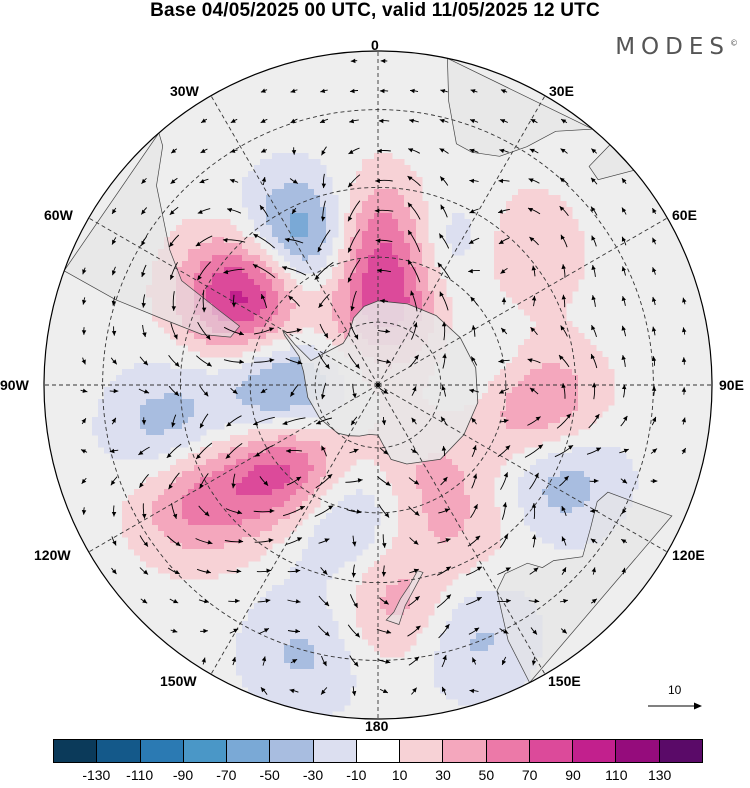 The image size is (750, 788). I want to click on colorbar-tick-label: 70, so click(530, 775).